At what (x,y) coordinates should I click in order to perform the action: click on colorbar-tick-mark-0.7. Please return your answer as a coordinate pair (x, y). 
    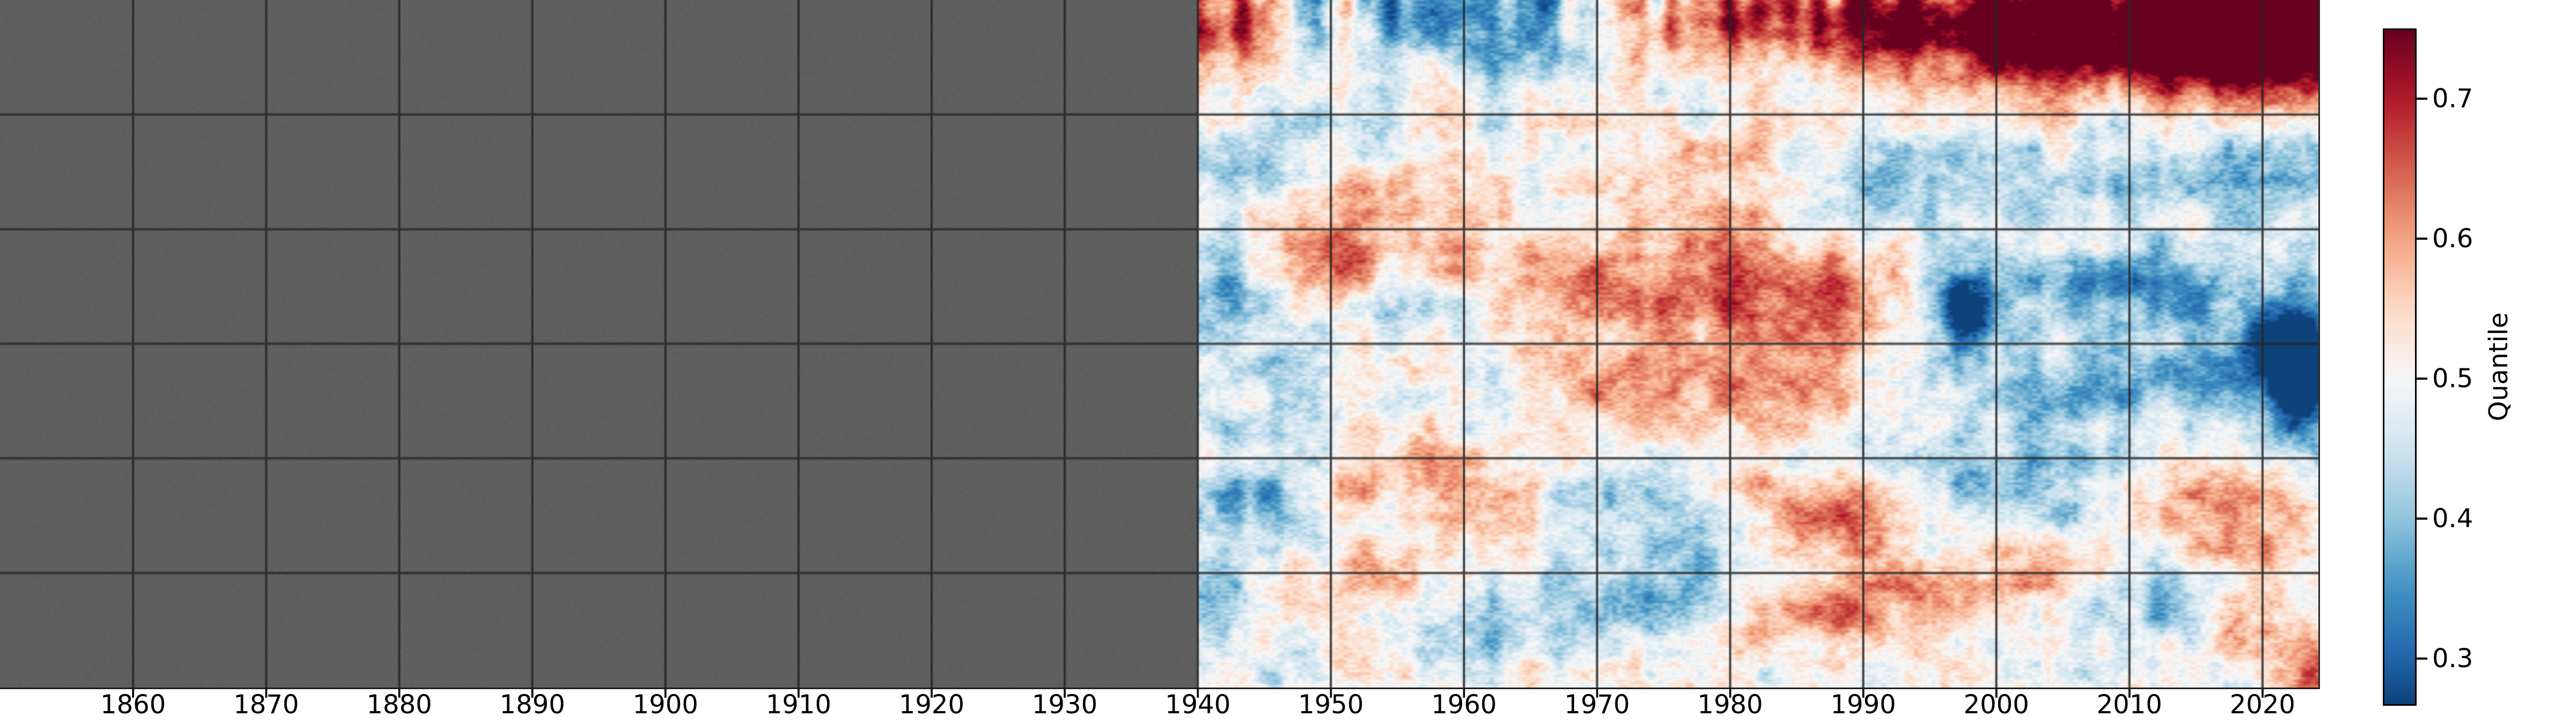
    Looking at the image, I should click on (2422, 98).